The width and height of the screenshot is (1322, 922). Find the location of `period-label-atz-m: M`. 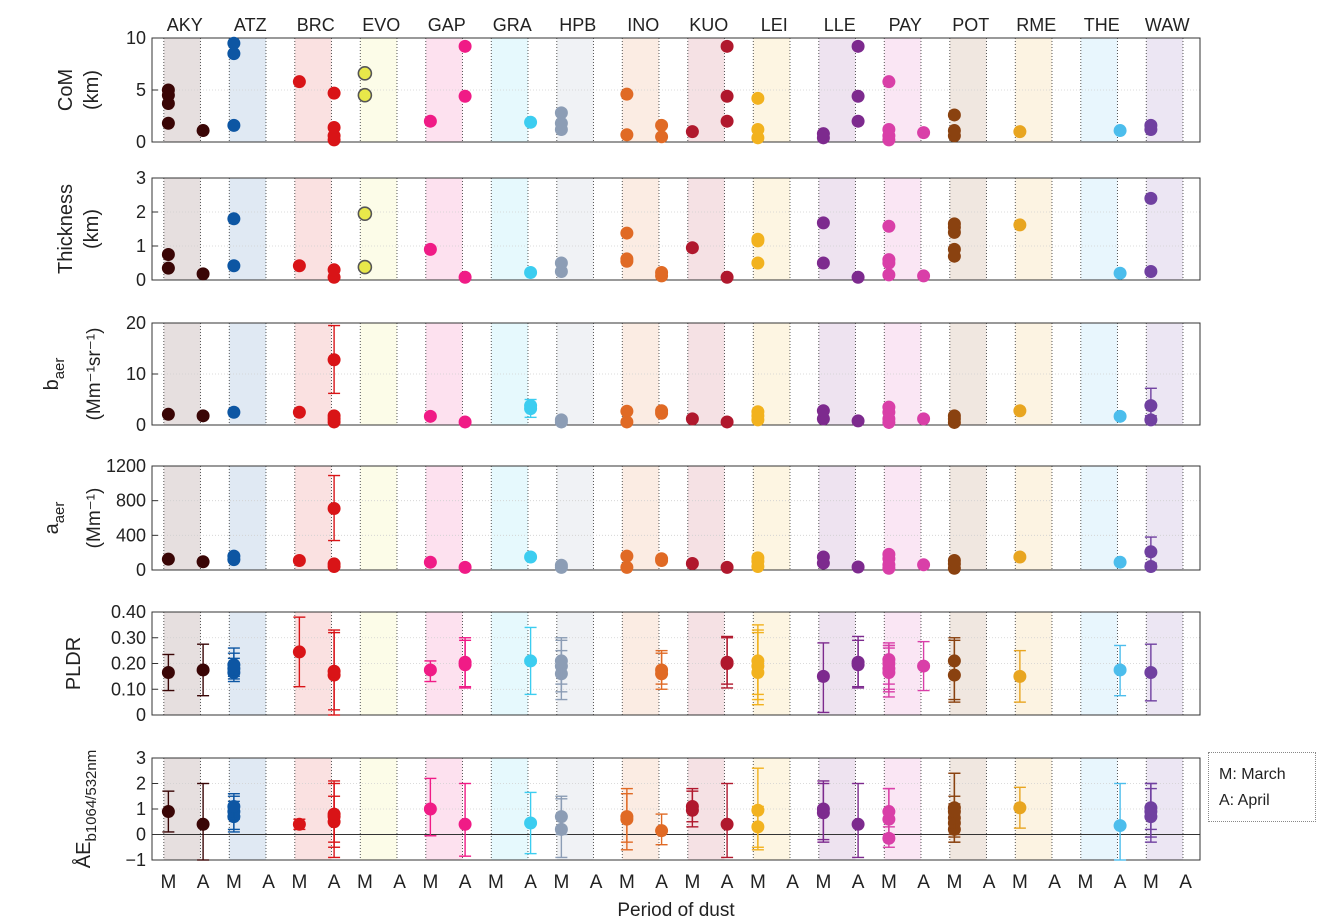

period-label-atz-m: M is located at coordinates (234, 882).